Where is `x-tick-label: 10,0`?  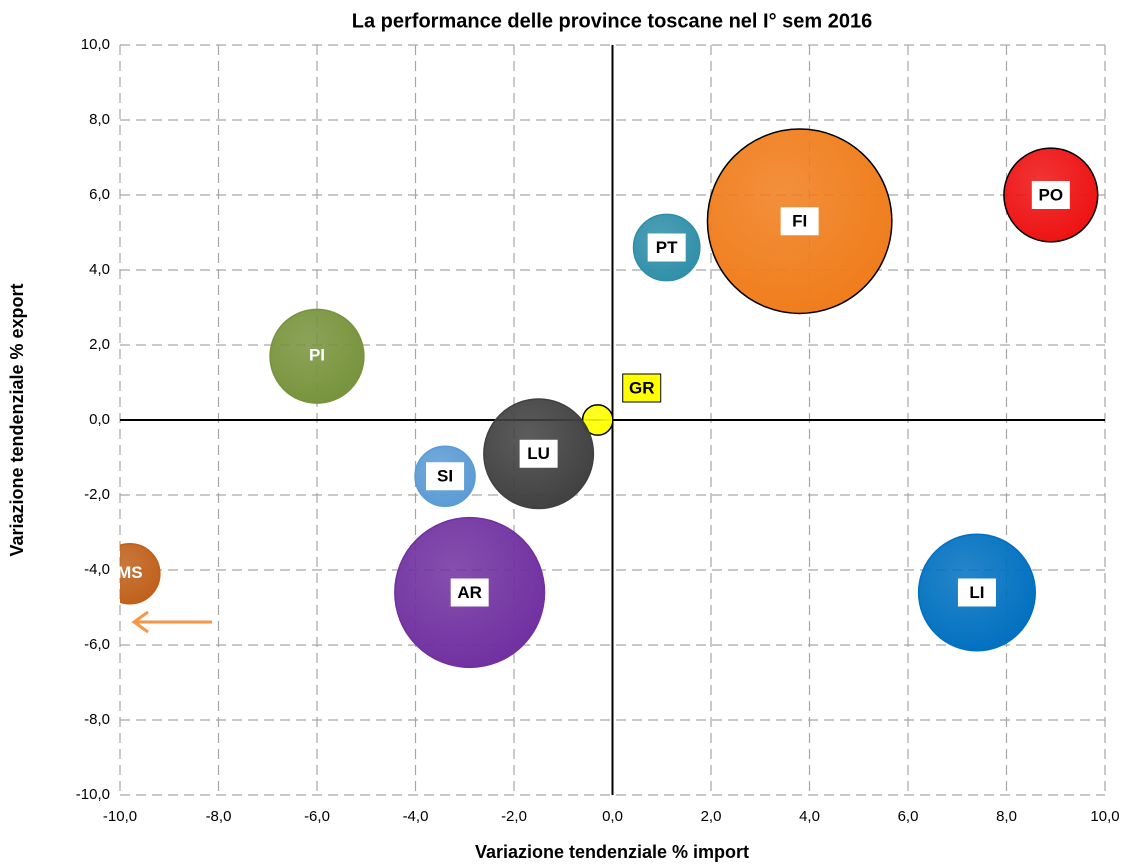 x-tick-label: 10,0 is located at coordinates (1104, 816).